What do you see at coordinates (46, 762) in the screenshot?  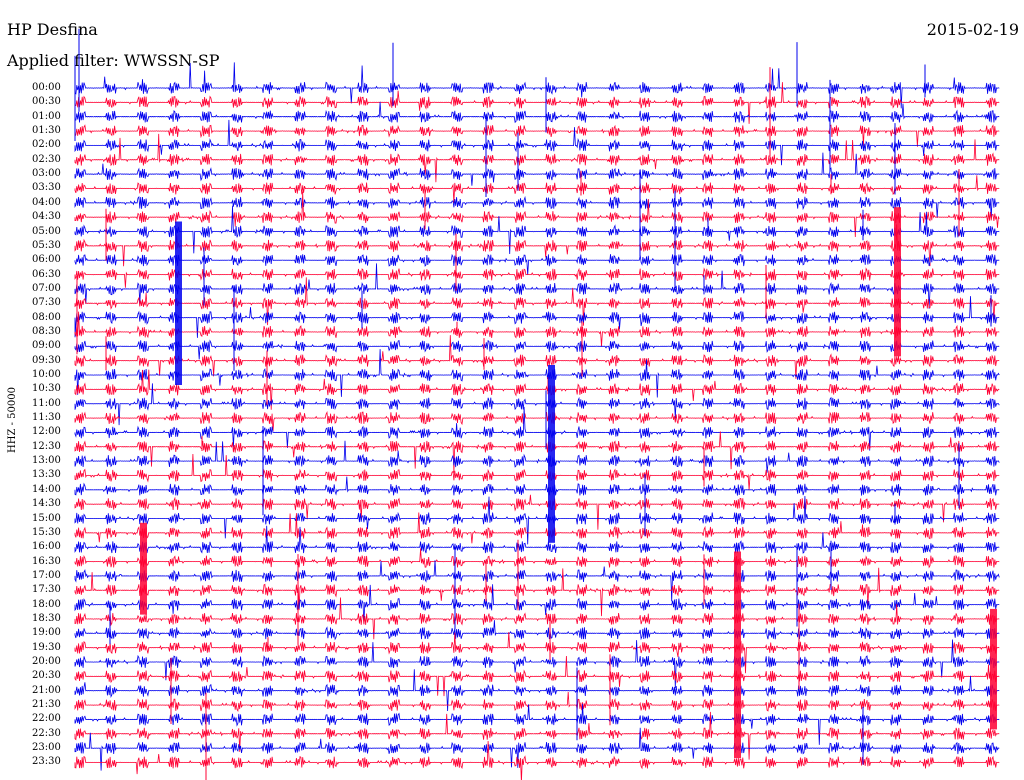 I see `time-label: 23:30` at bounding box center [46, 762].